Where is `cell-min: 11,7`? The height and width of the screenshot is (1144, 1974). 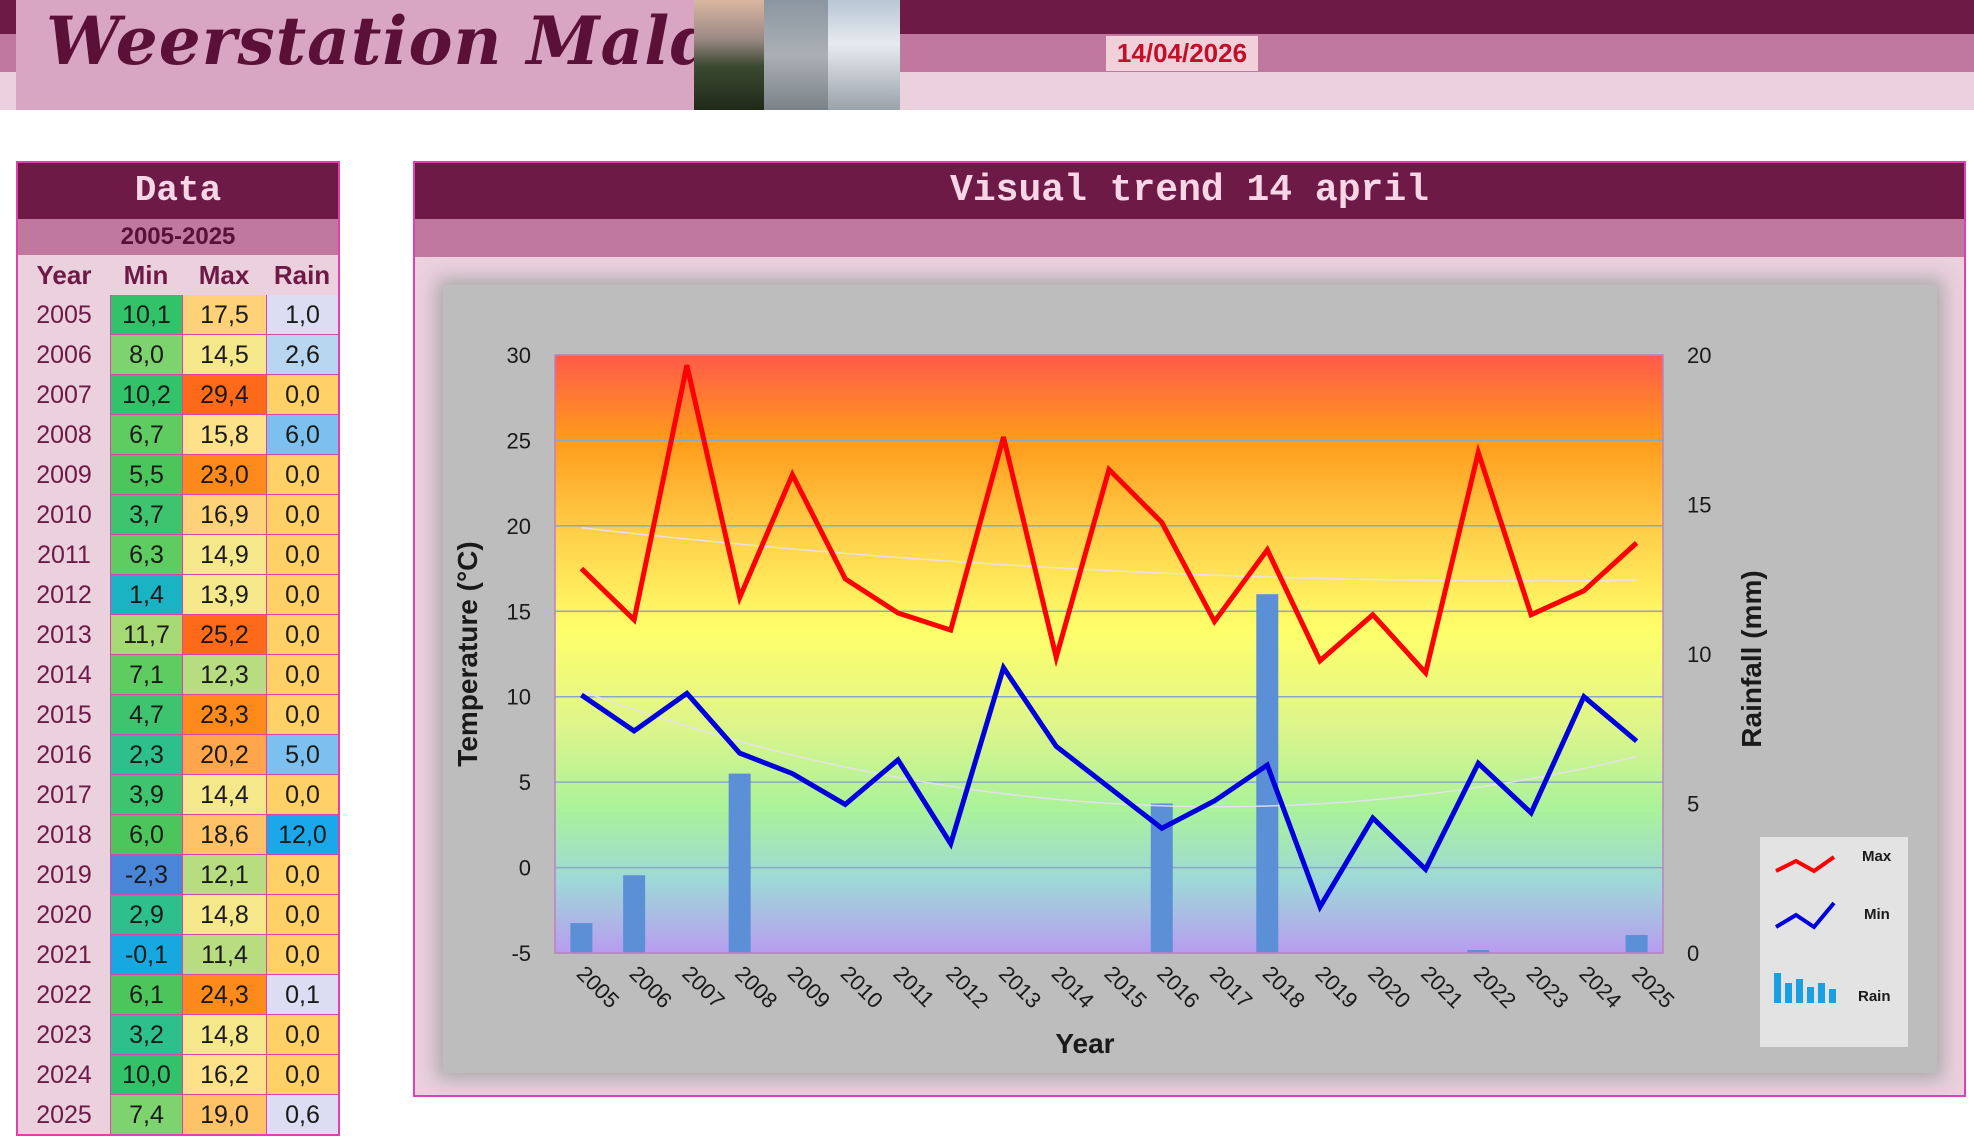
cell-min: 11,7 is located at coordinates (146, 635).